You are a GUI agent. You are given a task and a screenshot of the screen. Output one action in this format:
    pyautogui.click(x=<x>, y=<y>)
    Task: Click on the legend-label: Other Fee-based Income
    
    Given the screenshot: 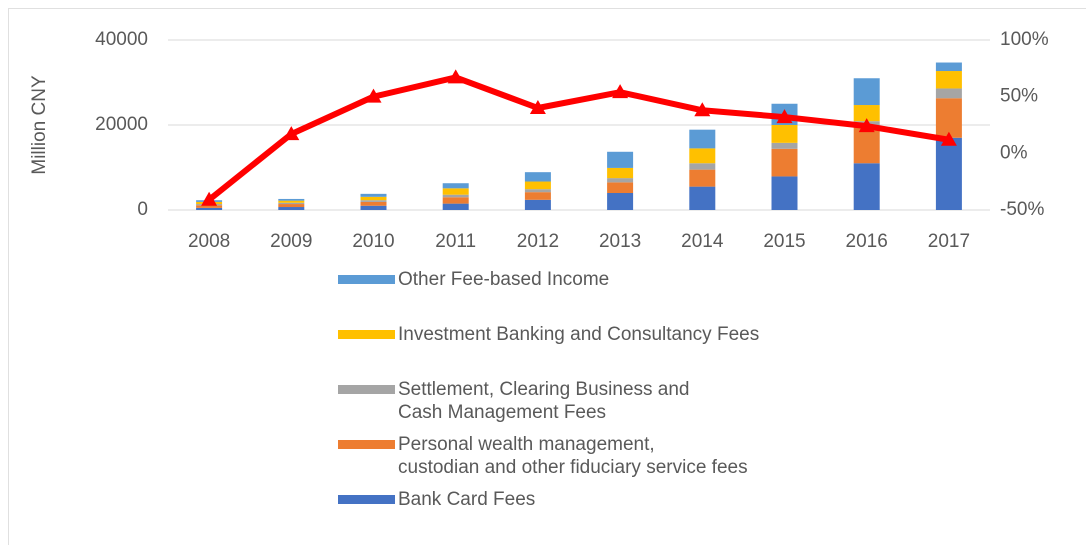 What is the action you would take?
    pyautogui.click(x=504, y=279)
    